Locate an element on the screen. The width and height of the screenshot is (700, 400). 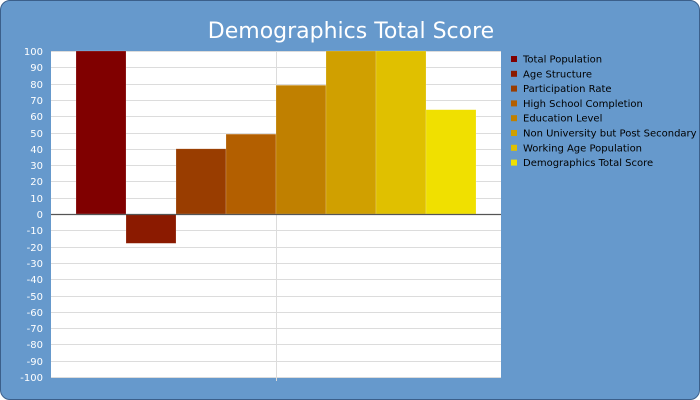
legend-label: Education Level is located at coordinates (562, 119).